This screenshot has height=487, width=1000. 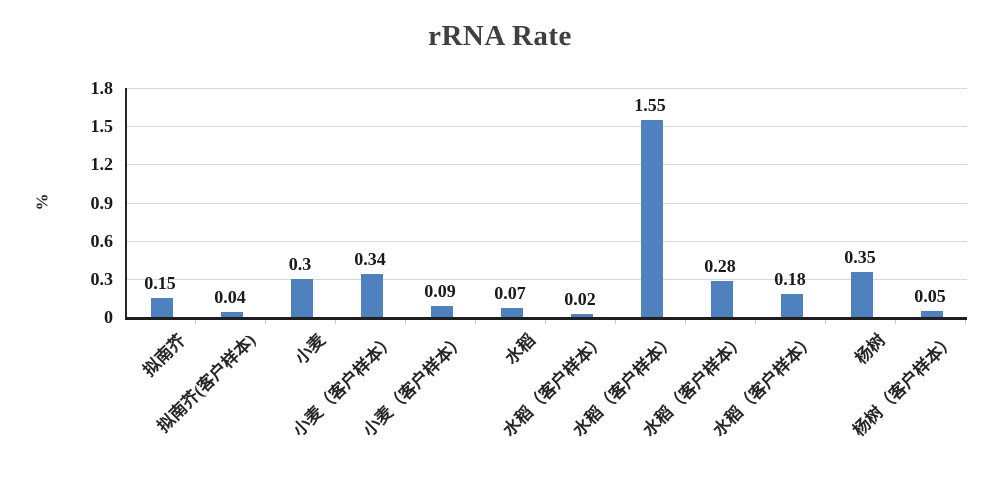 What do you see at coordinates (520, 349) in the screenshot?
I see `x-category-label: 水稻` at bounding box center [520, 349].